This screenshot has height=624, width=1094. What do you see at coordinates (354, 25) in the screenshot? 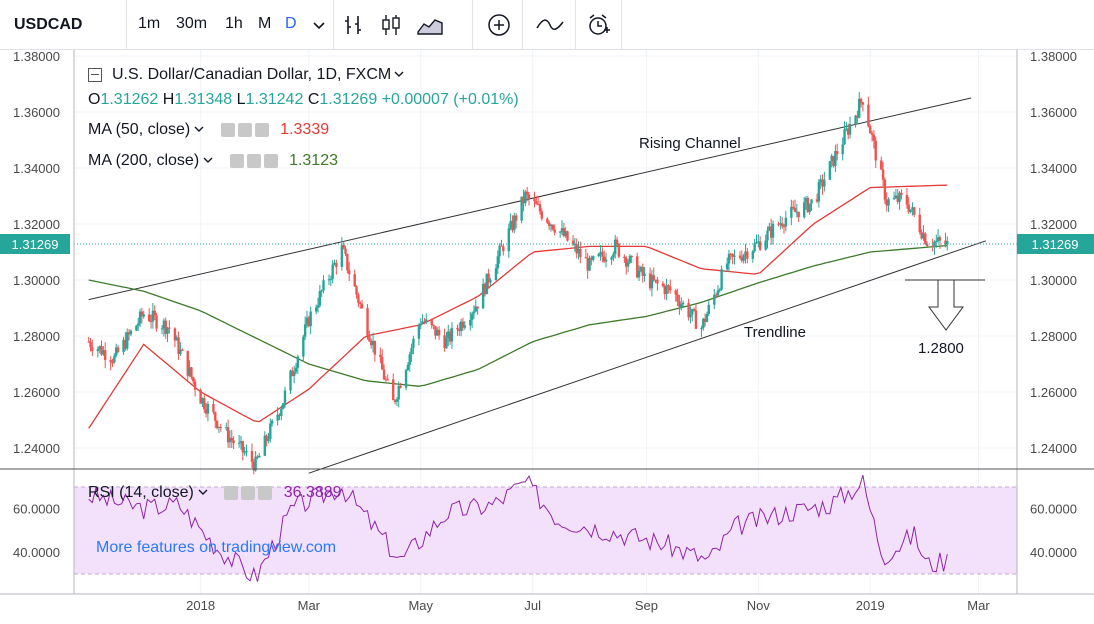
I see `bars-icon` at bounding box center [354, 25].